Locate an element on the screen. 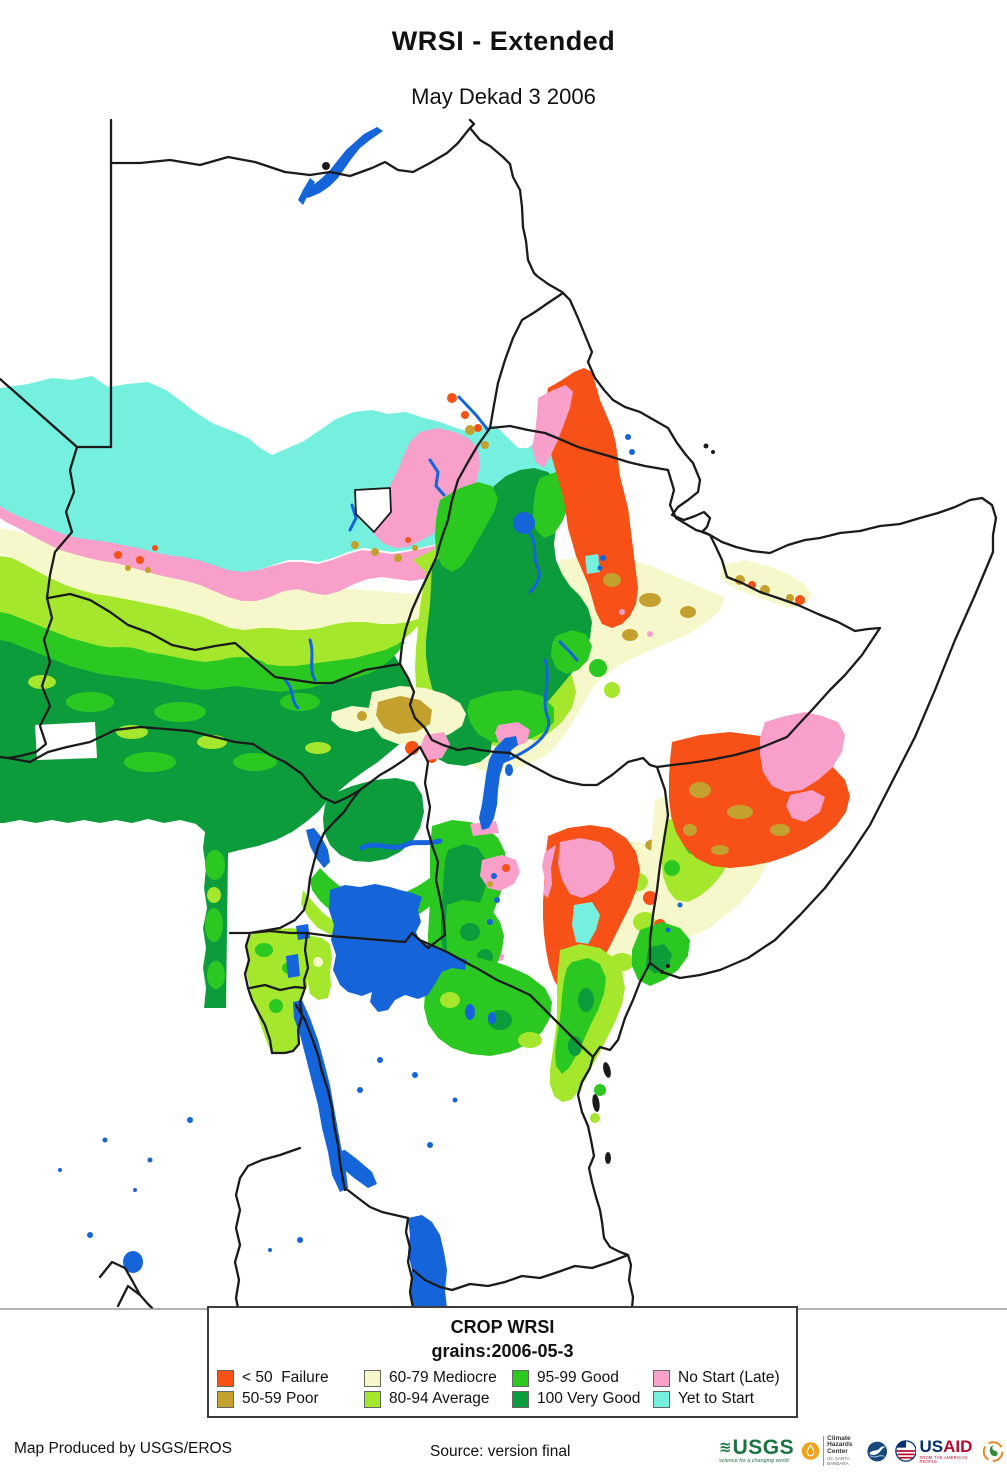 Image resolution: width=1007 pixels, height=1473 pixels. legend-swatch-good is located at coordinates (520, 1378).